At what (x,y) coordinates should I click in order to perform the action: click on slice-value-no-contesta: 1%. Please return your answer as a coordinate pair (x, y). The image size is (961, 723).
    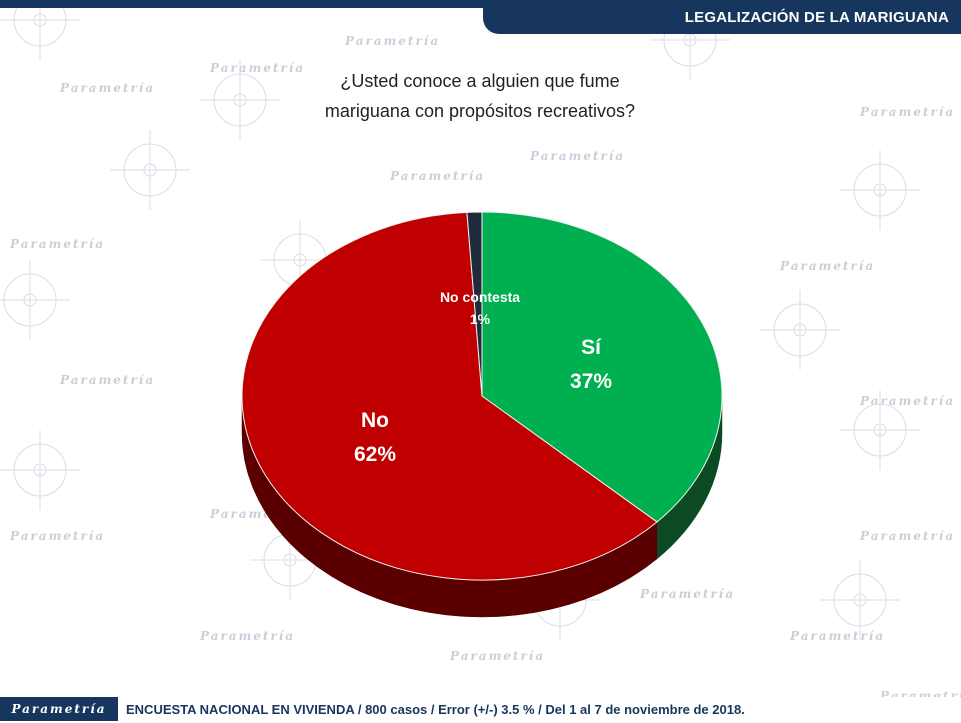
    Looking at the image, I should click on (480, 319).